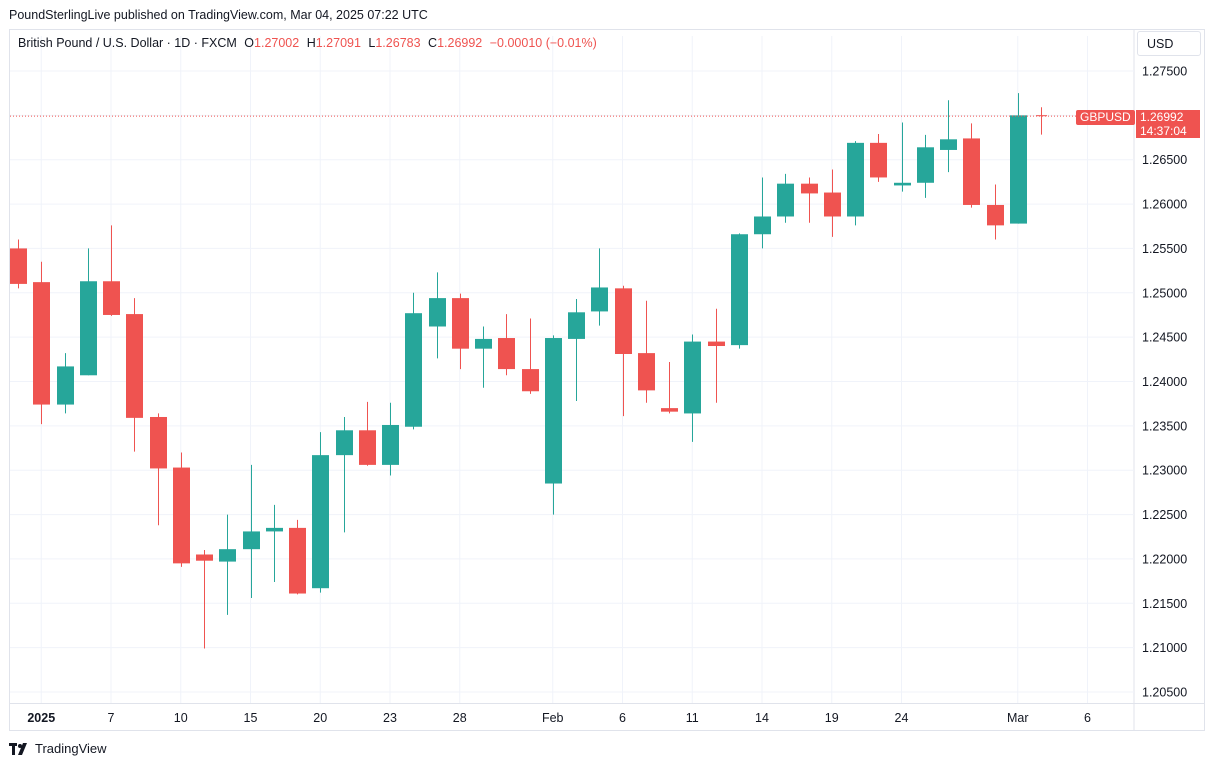  Describe the element at coordinates (311, 43) in the screenshot. I see `high-label: H` at that location.